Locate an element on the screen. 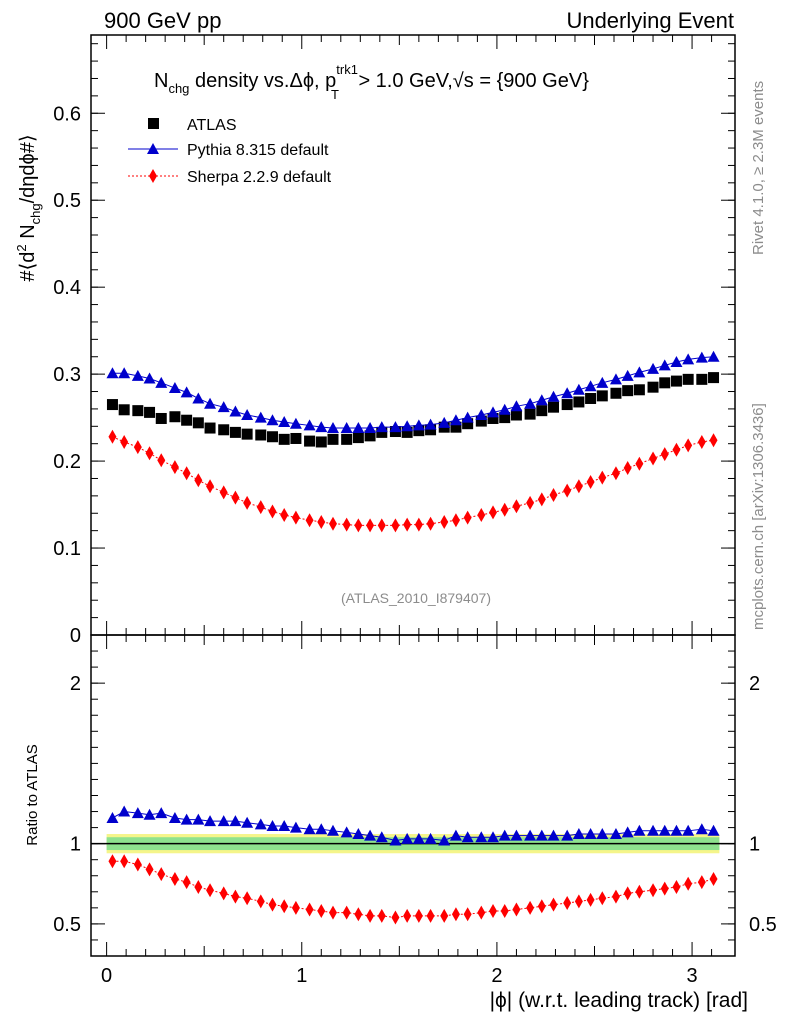 The image size is (786, 1024). title-sqrt: √s is located at coordinates (463, 81).